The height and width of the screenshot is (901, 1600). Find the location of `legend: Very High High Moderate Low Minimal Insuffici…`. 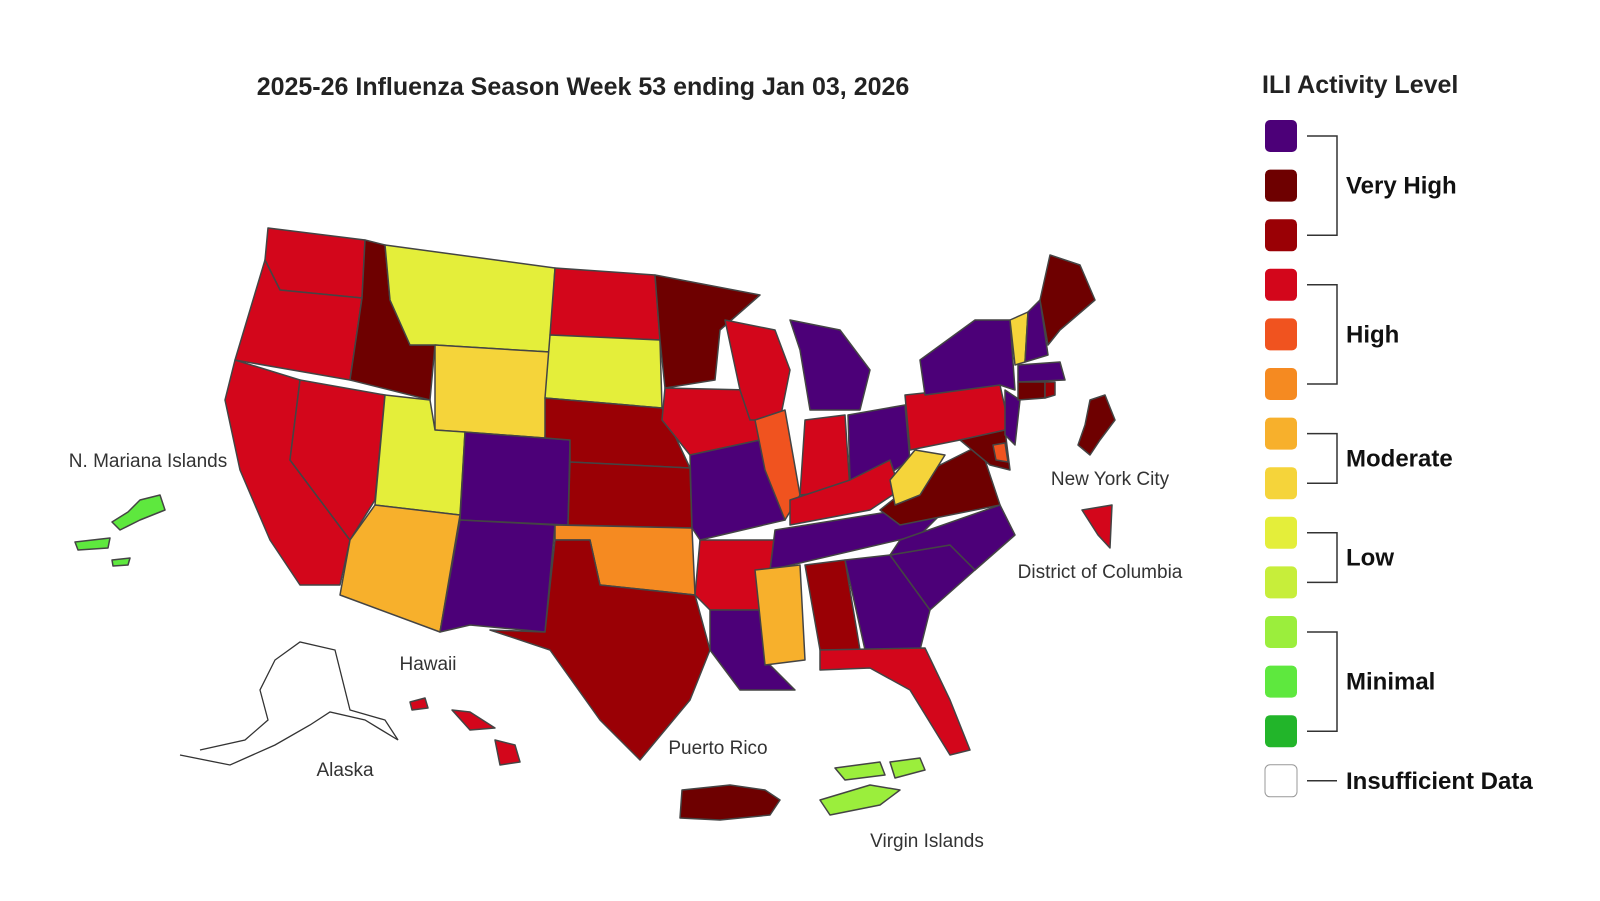

legend: Very High High Moderate Low Minimal Insuffici… is located at coordinates (1398, 459).